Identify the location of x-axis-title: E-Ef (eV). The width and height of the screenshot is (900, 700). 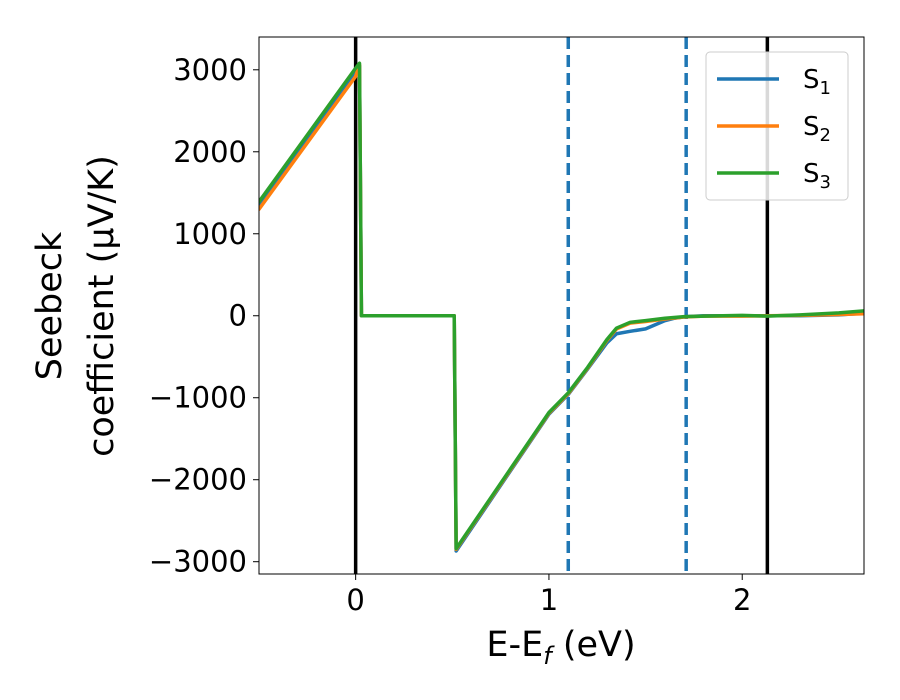
(560, 647).